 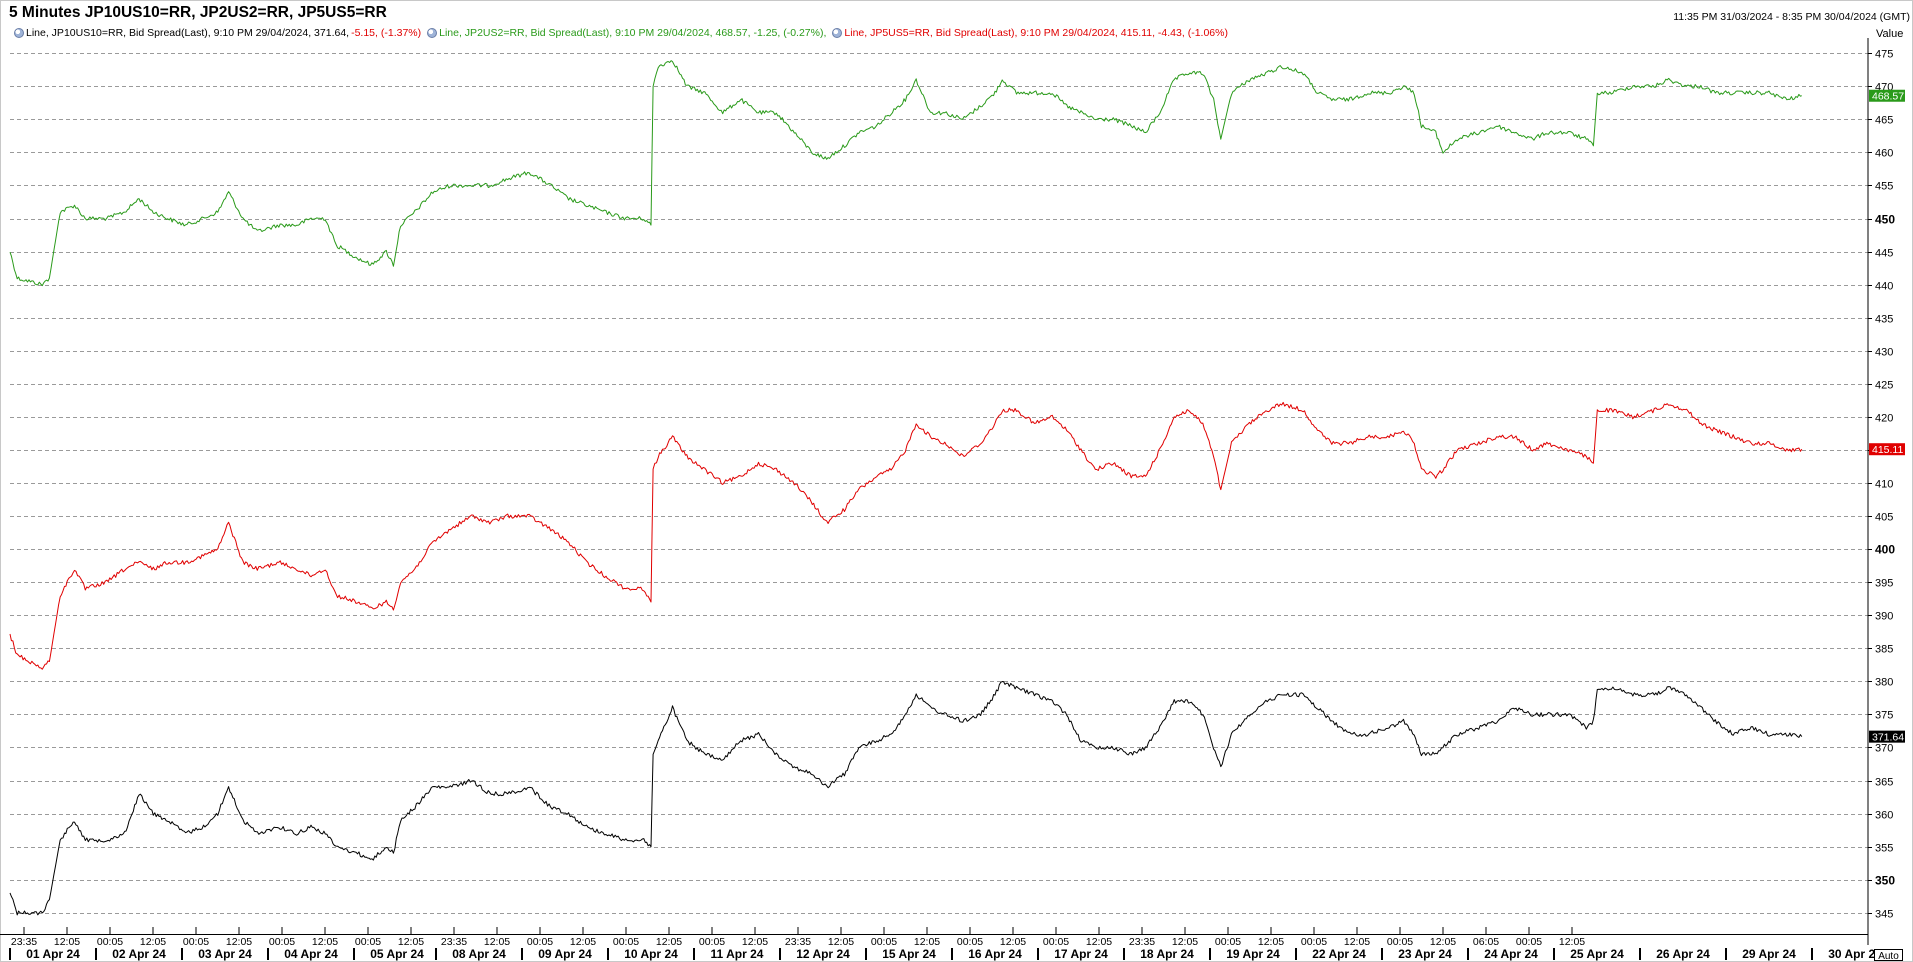 What do you see at coordinates (1885, 881) in the screenshot?
I see `y-tick-label: 350` at bounding box center [1885, 881].